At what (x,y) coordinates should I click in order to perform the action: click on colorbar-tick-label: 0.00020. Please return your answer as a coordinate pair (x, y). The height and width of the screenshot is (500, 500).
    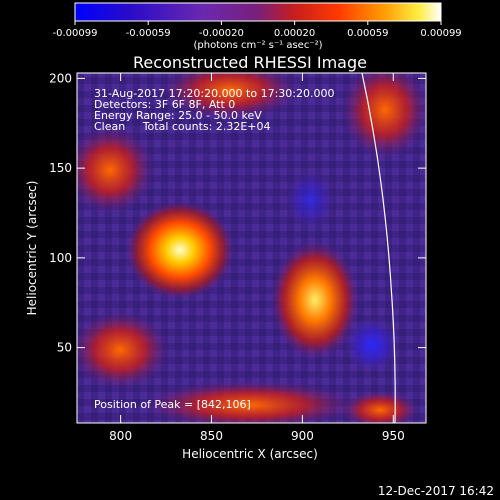
    Looking at the image, I should click on (294, 33).